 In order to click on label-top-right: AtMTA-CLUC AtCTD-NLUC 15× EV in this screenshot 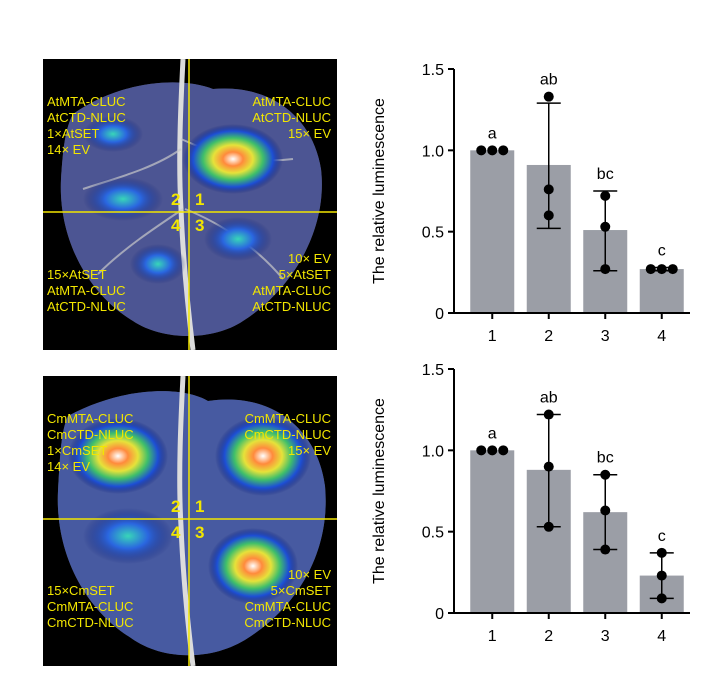, I will do `click(291, 117)`.